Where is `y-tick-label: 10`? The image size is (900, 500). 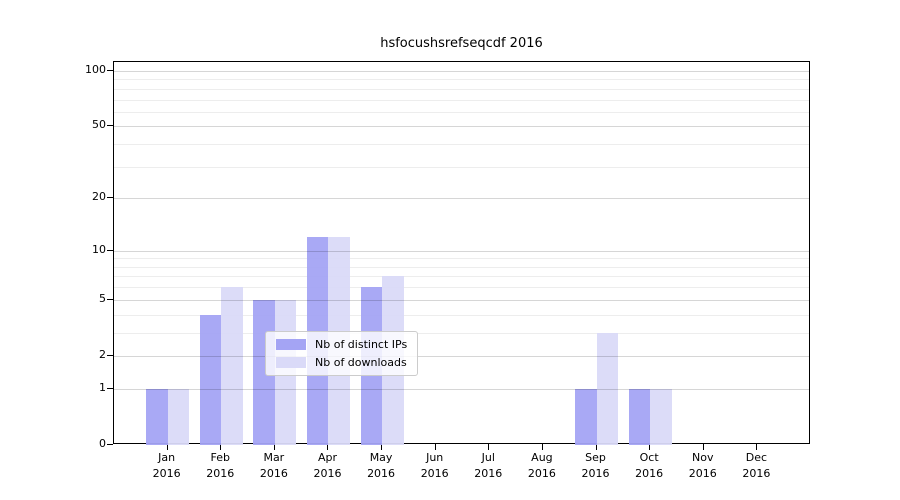
y-tick-label: 10 is located at coordinates (99, 249).